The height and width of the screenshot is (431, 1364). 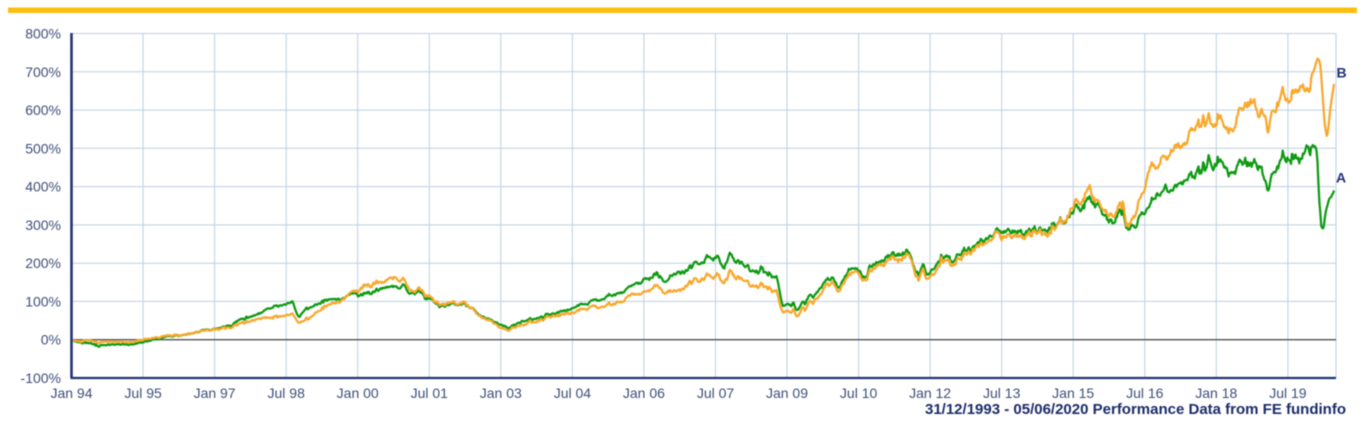 What do you see at coordinates (1288, 393) in the screenshot?
I see `svg-text: Jul 19` at bounding box center [1288, 393].